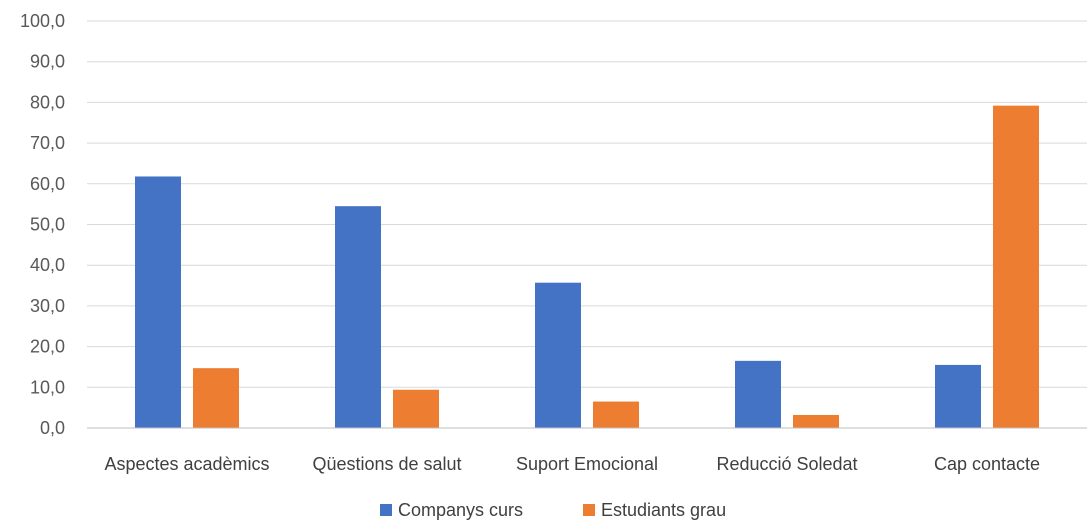  Describe the element at coordinates (47, 143) in the screenshot. I see `y-tick-label: 70,0` at that location.